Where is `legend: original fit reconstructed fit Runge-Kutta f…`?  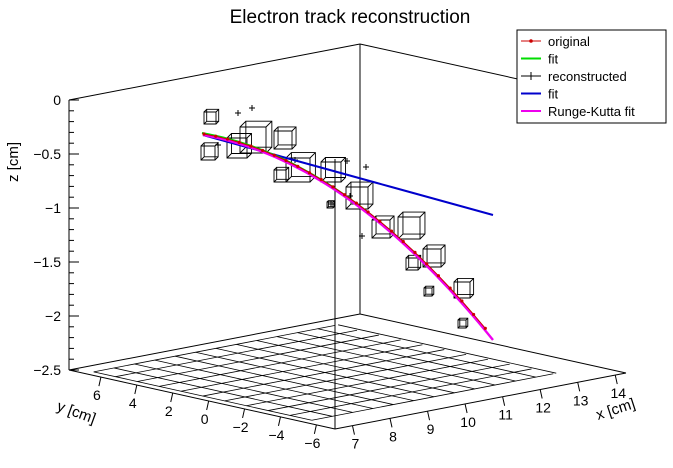
legend: original fit reconstructed fit Runge-Kutta f… is located at coordinates (591, 76).